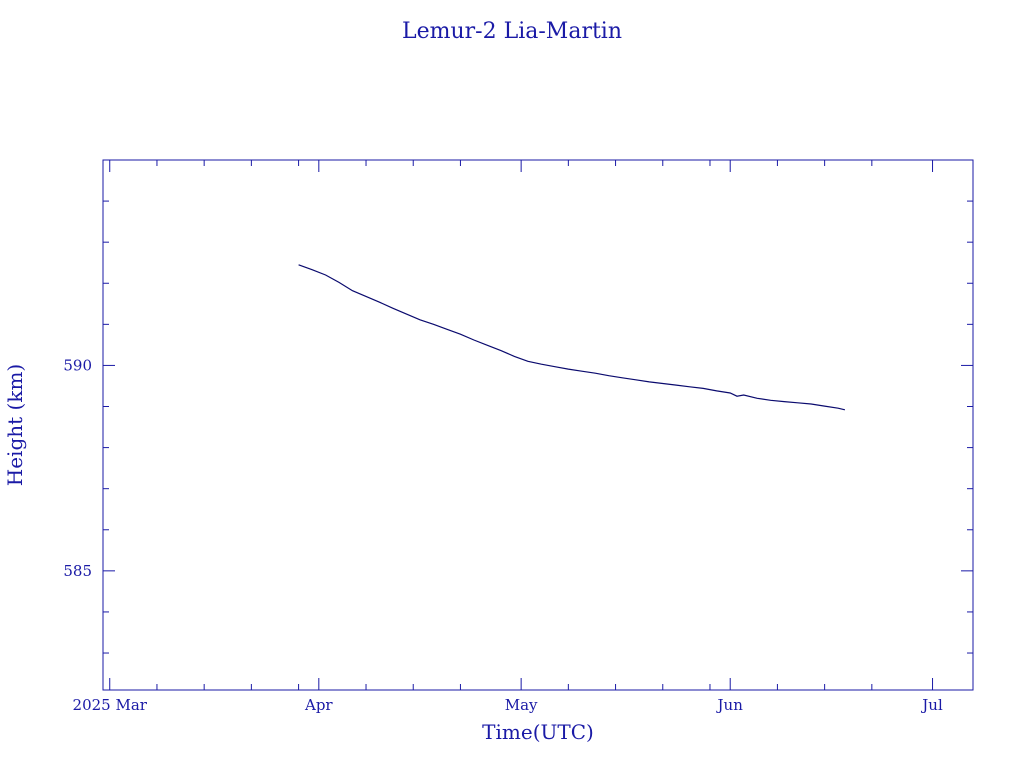 This screenshot has height=768, width=1024. I want to click on x-tick-label: Jul, so click(931, 705).